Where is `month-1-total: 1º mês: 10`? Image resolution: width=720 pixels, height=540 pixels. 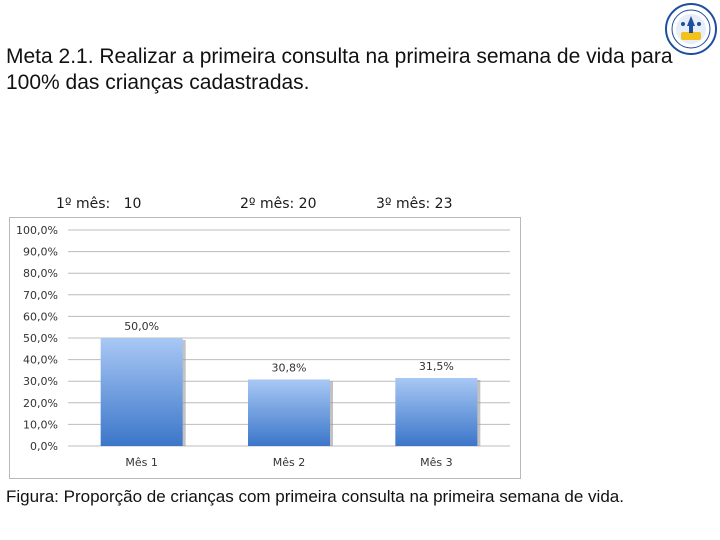 month-1-total: 1º mês: 10 is located at coordinates (99, 204).